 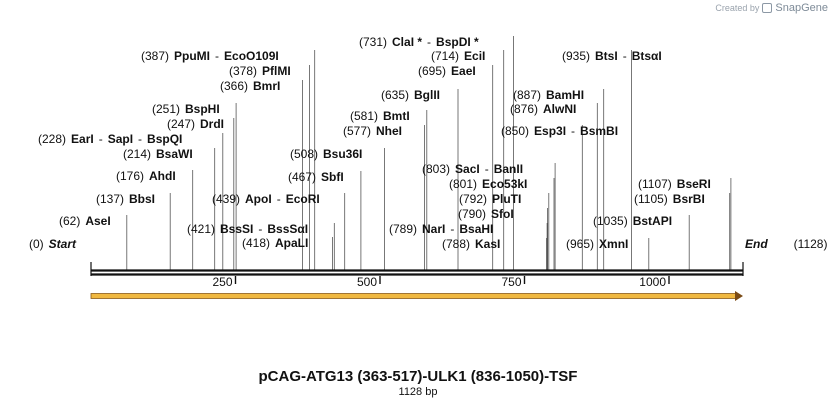 What do you see at coordinates (689, 199) in the screenshot?
I see `enzyme-name: BsrBI` at bounding box center [689, 199].